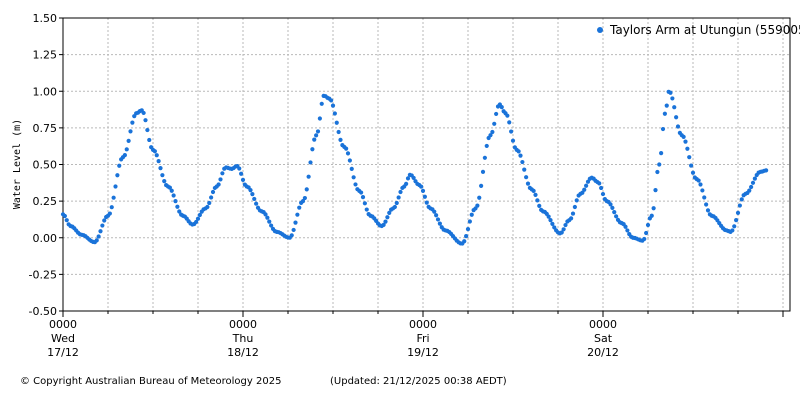 The height and width of the screenshot is (404, 800). I want to click on y-tick-label: -0.25, so click(43, 274).